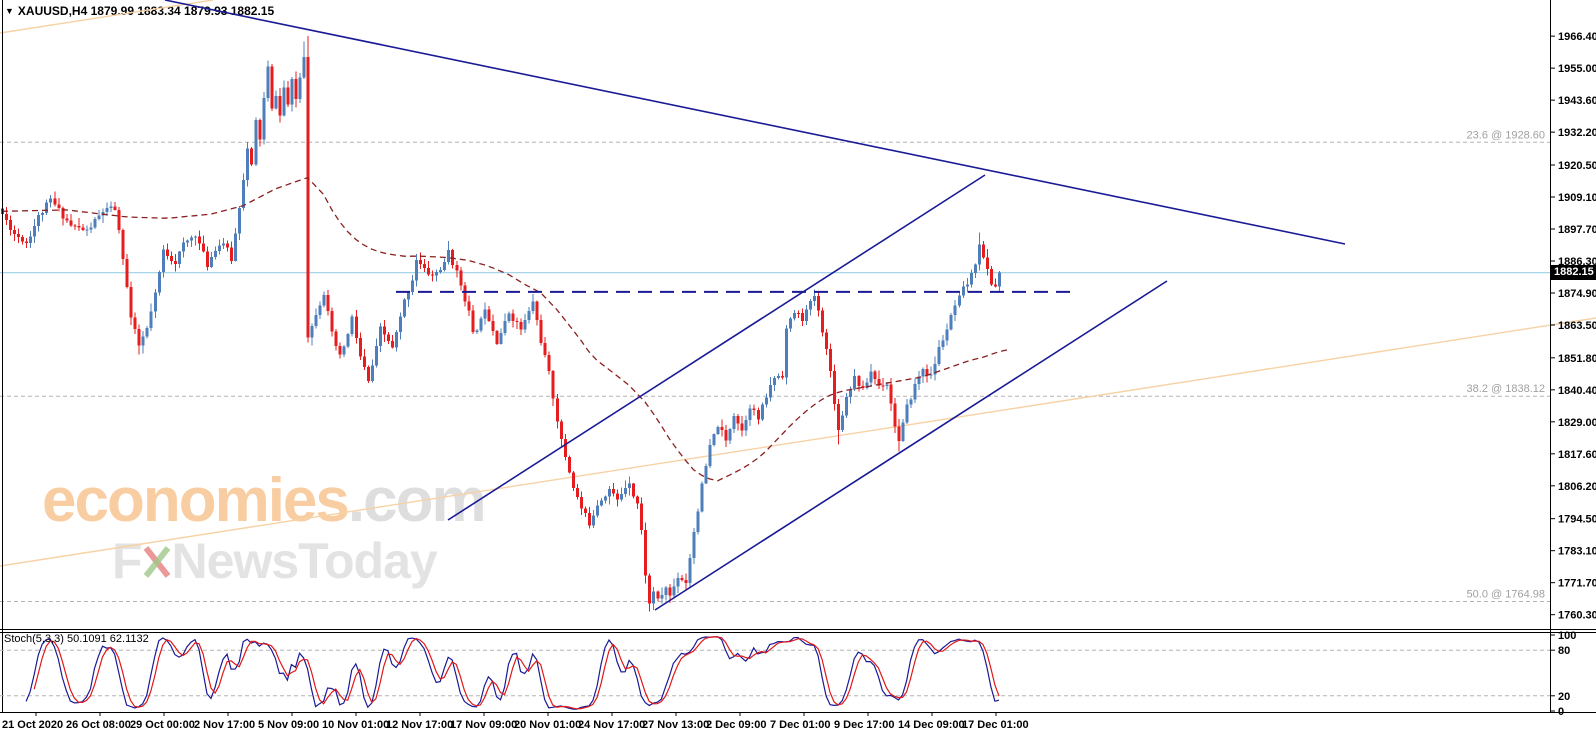 Image resolution: width=1596 pixels, height=743 pixels. I want to click on stochastic-panel: 100 80 20 0, so click(788, 674).